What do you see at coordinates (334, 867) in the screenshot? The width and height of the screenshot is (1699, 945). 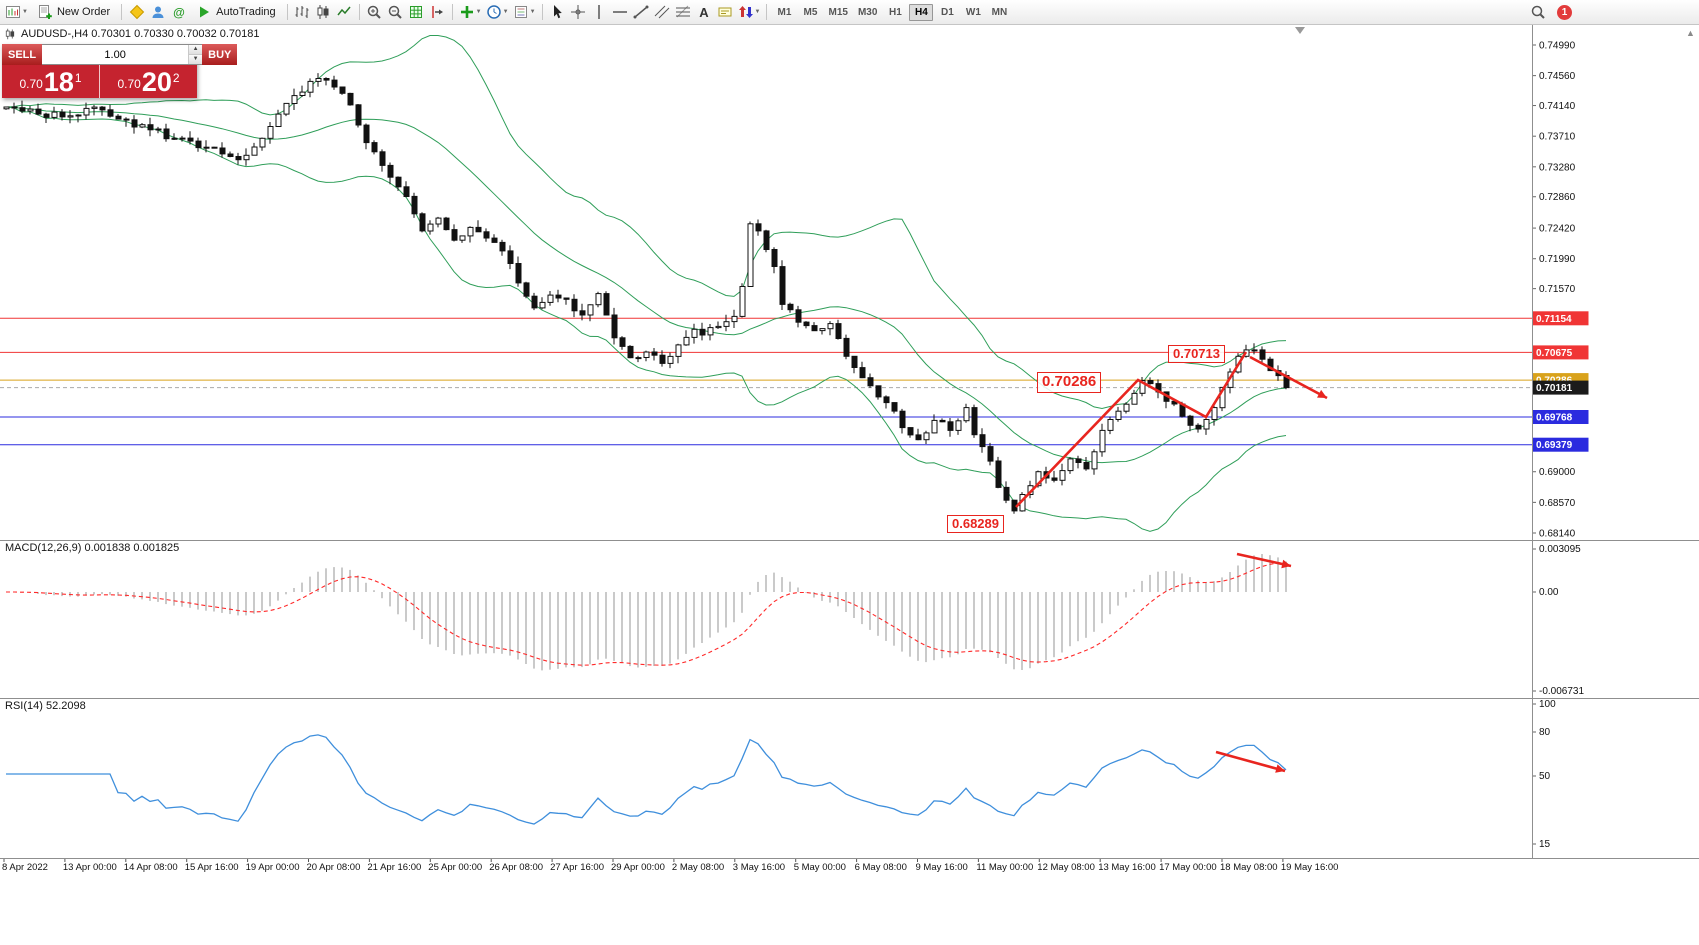 I see `svg-text: 20 Apr 08:00` at bounding box center [334, 867].